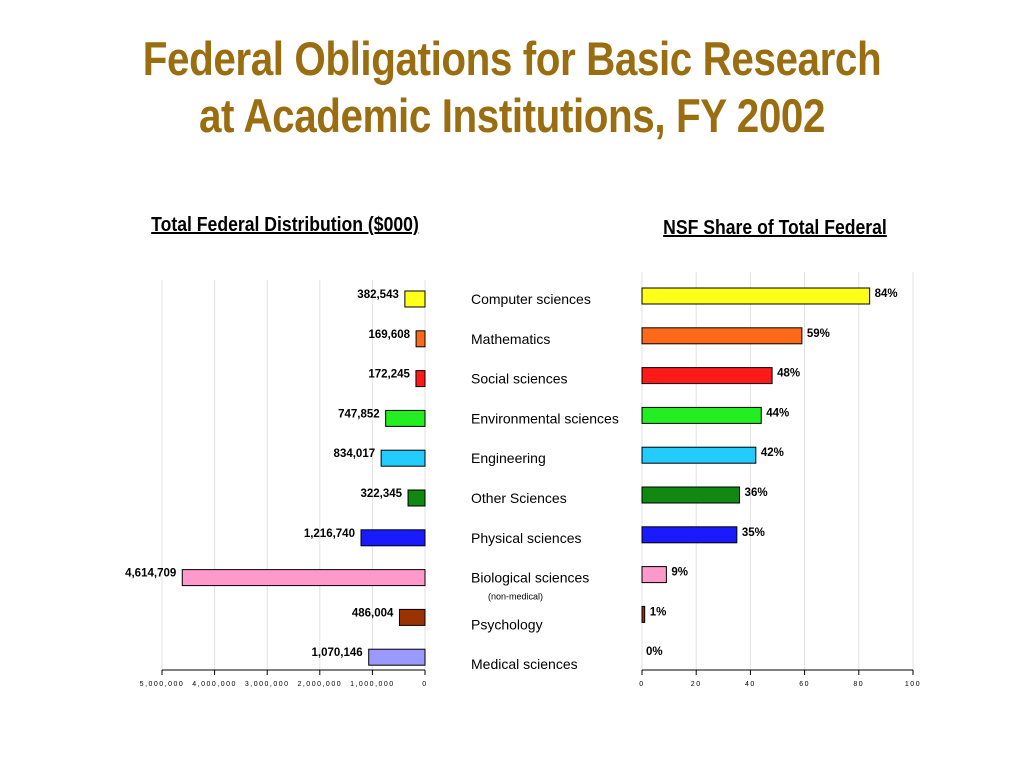 This screenshot has height=768, width=1024. Describe the element at coordinates (329, 534) in the screenshot. I see `left-data-label: 1,216,740` at that location.